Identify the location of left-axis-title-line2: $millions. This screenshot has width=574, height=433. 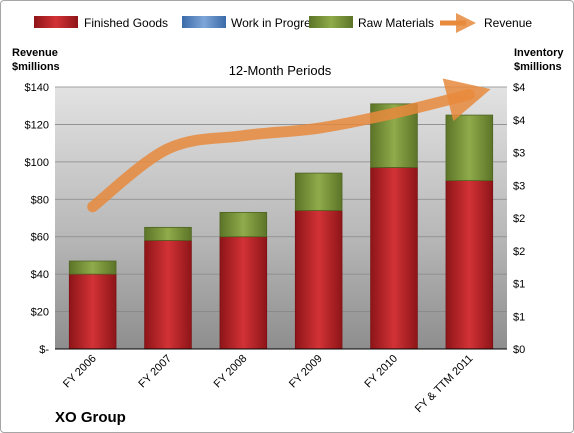
(36, 67).